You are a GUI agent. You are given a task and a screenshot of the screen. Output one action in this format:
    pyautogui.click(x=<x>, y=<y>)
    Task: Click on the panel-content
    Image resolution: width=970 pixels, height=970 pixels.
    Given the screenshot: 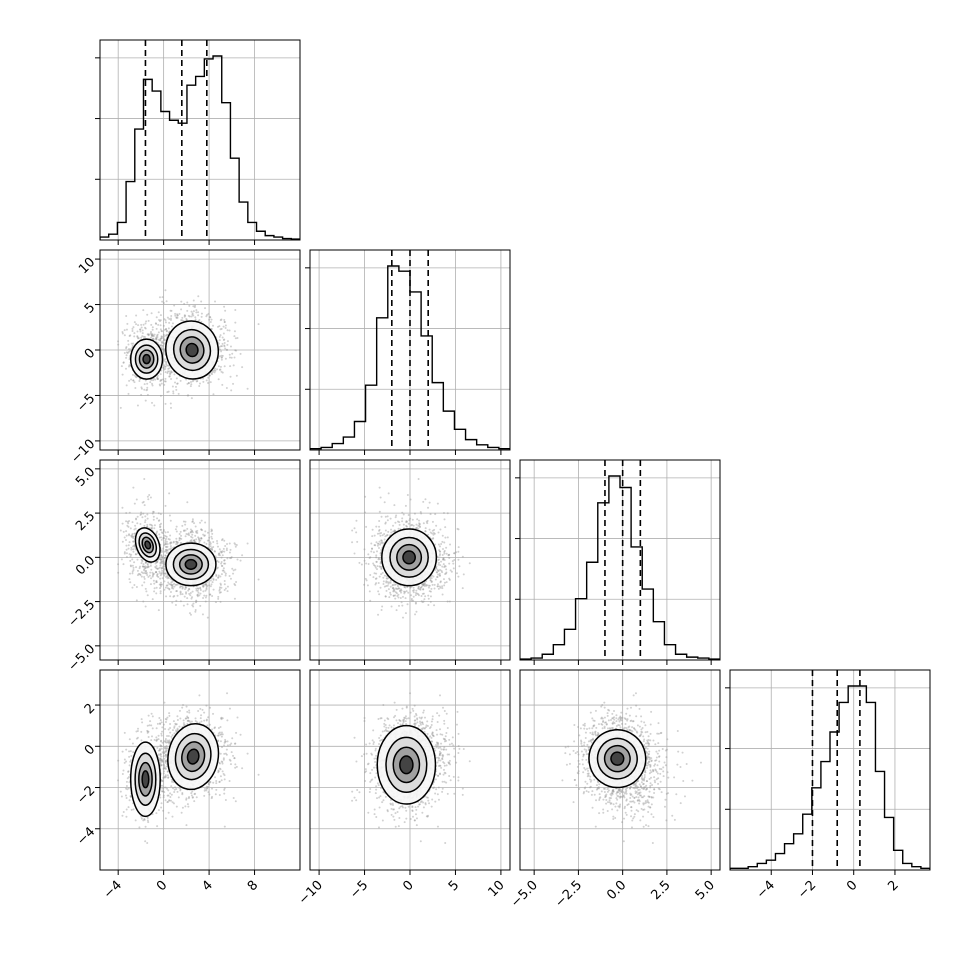 What is the action you would take?
    pyautogui.click(x=410, y=350)
    